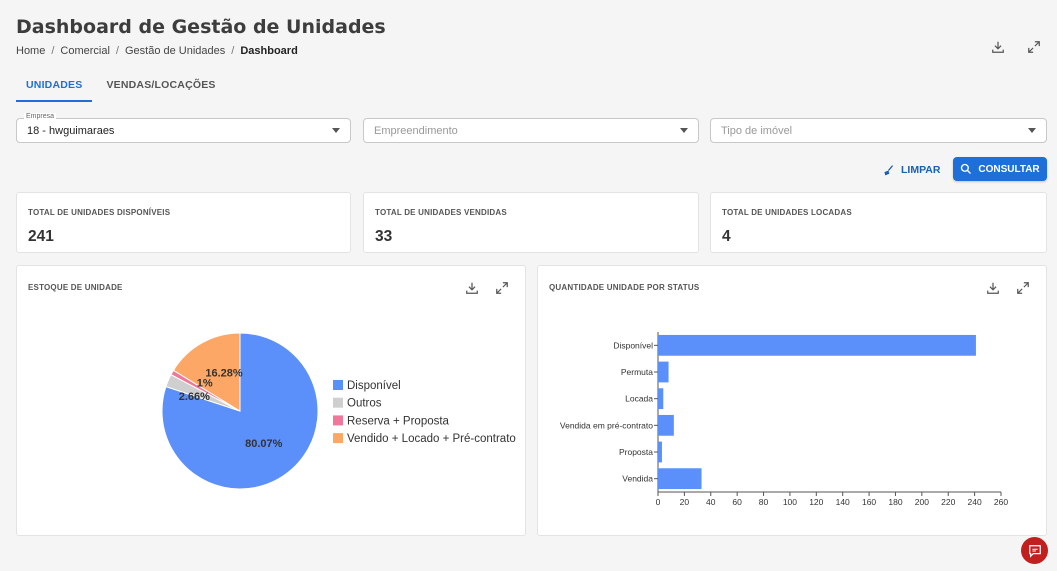 Image resolution: width=1057 pixels, height=571 pixels. What do you see at coordinates (889, 169) in the screenshot?
I see `broom-icon` at bounding box center [889, 169].